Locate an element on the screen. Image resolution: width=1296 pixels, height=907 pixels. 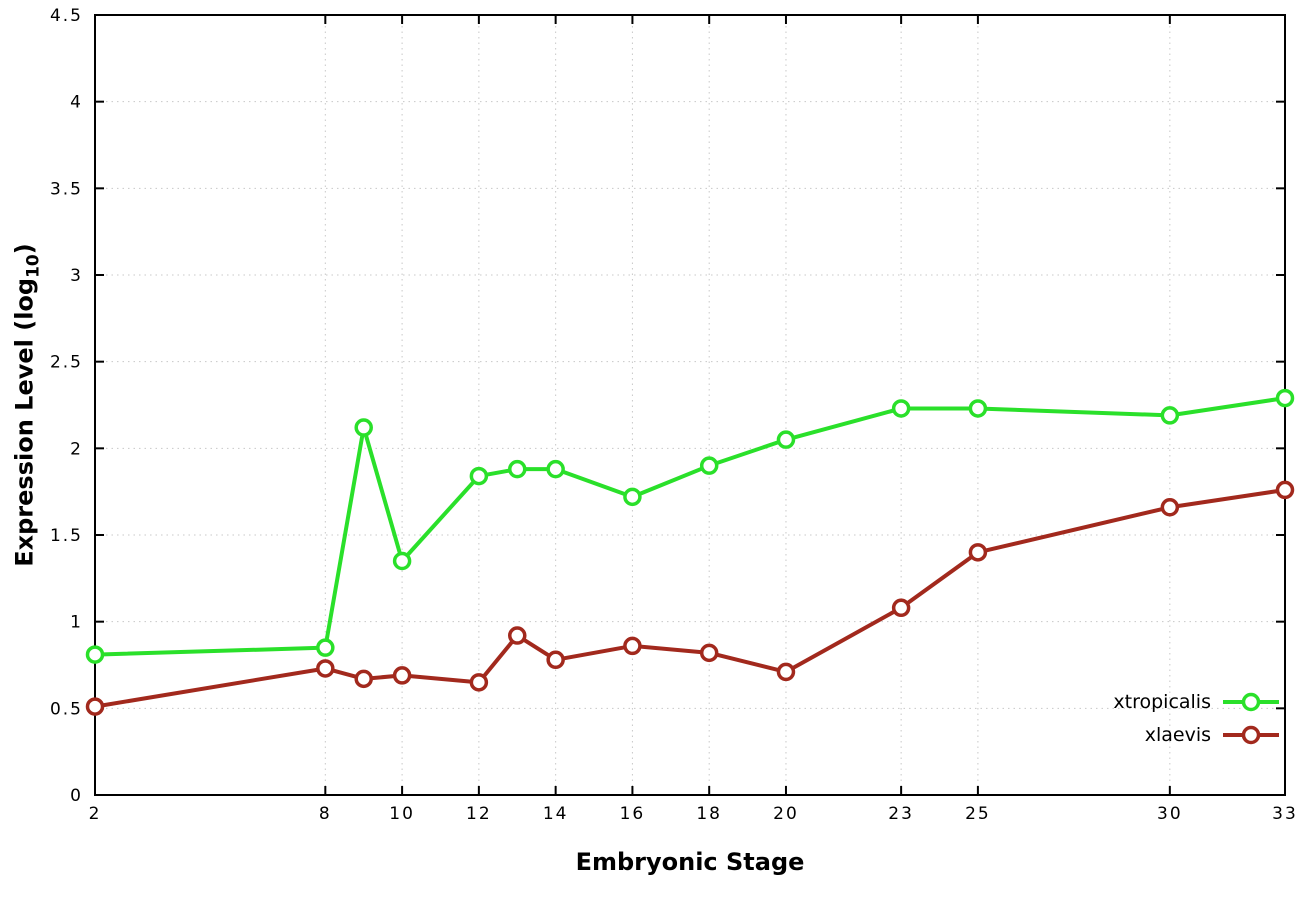
x-axis-title-text: Embryonic Stage is located at coordinates (690, 862).